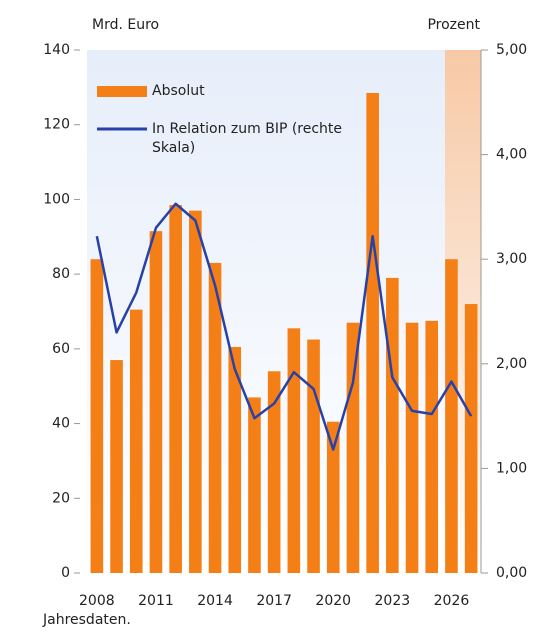  What do you see at coordinates (61, 498) in the screenshot?
I see `y-tick-label: 20` at bounding box center [61, 498].